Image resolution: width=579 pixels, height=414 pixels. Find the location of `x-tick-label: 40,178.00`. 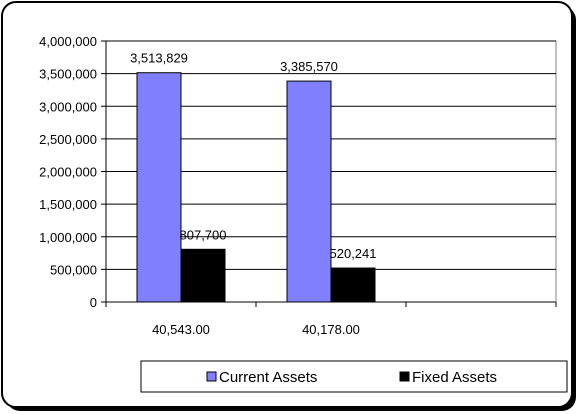

x-tick-label: 40,178.00 is located at coordinates (331, 329).